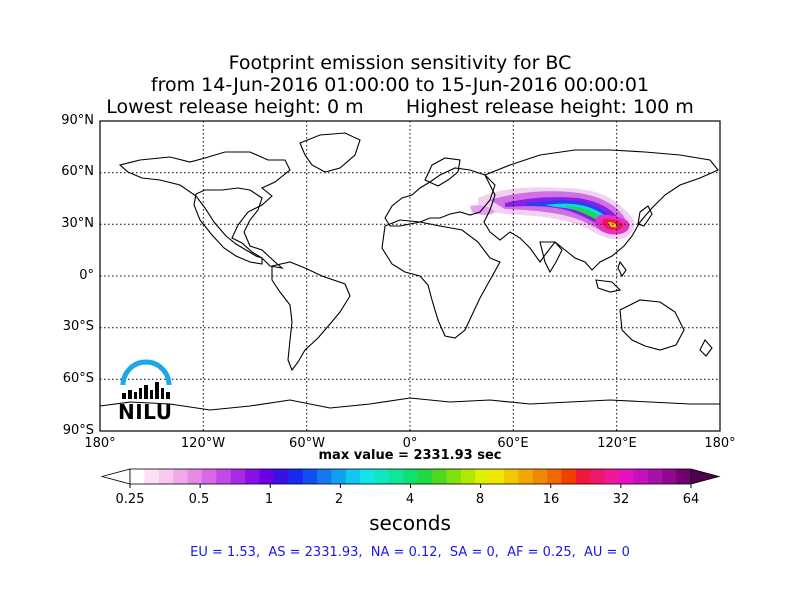  Describe the element at coordinates (339, 499) in the screenshot. I see `colorbar-tick-label: 2` at that location.